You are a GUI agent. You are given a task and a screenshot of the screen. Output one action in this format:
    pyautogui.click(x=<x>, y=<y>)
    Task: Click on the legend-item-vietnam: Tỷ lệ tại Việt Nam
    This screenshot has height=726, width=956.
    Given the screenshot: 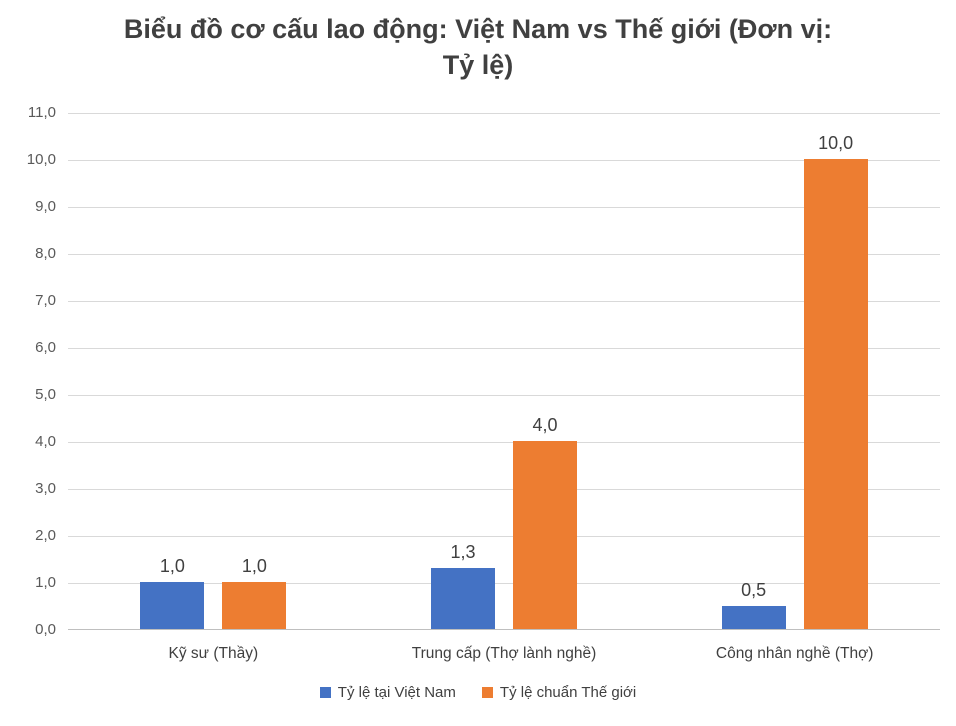 What is the action you would take?
    pyautogui.click(x=387, y=692)
    